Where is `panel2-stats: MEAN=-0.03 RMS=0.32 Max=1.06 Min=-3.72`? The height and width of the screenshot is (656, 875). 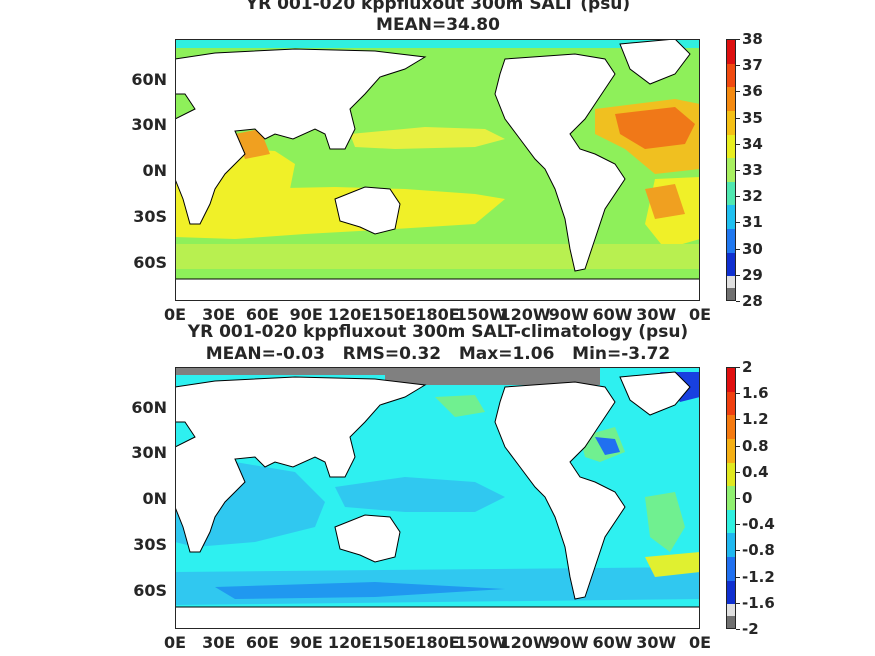
panel2-stats: MEAN=-0.03 RMS=0.32 Max=1.06 Min=-3.72 is located at coordinates (438, 354).